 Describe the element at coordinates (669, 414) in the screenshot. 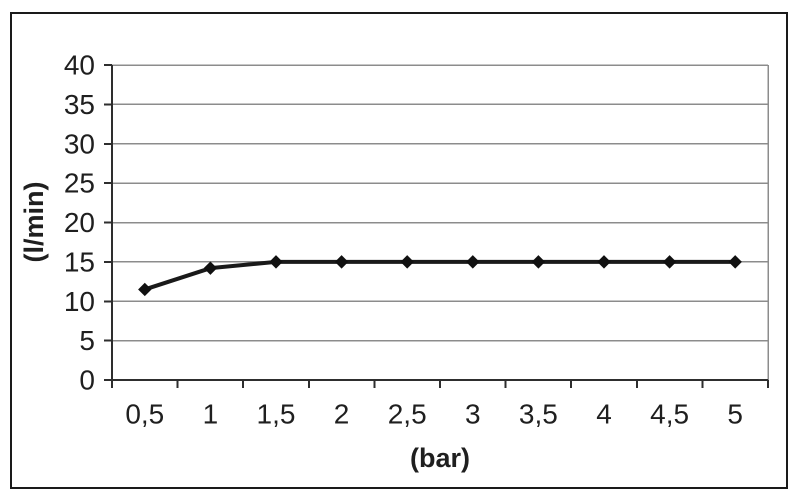

I see `x-tick-label: 4,5` at that location.